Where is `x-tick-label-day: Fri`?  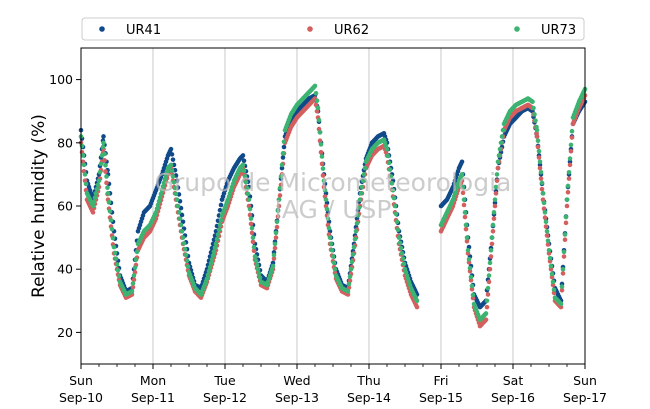
x-tick-label-day: Fri is located at coordinates (441, 380).